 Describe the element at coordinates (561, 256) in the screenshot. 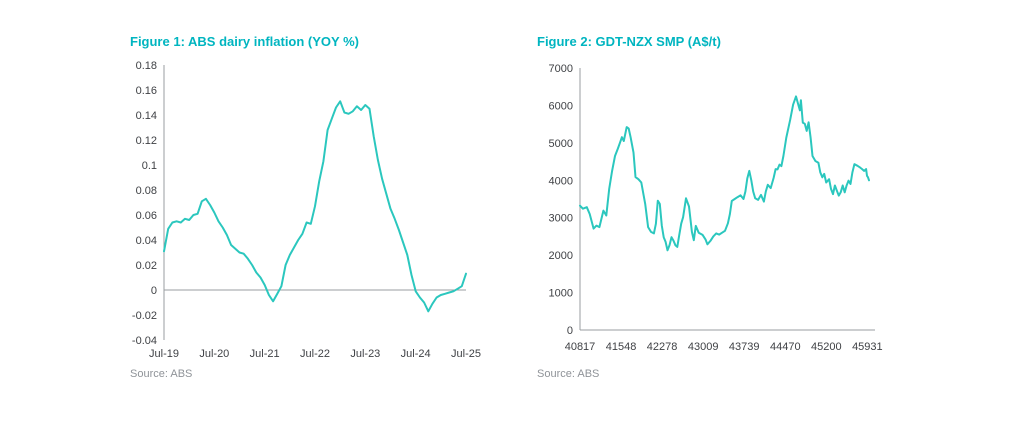

I see `y-tick-label: 2000` at that location.